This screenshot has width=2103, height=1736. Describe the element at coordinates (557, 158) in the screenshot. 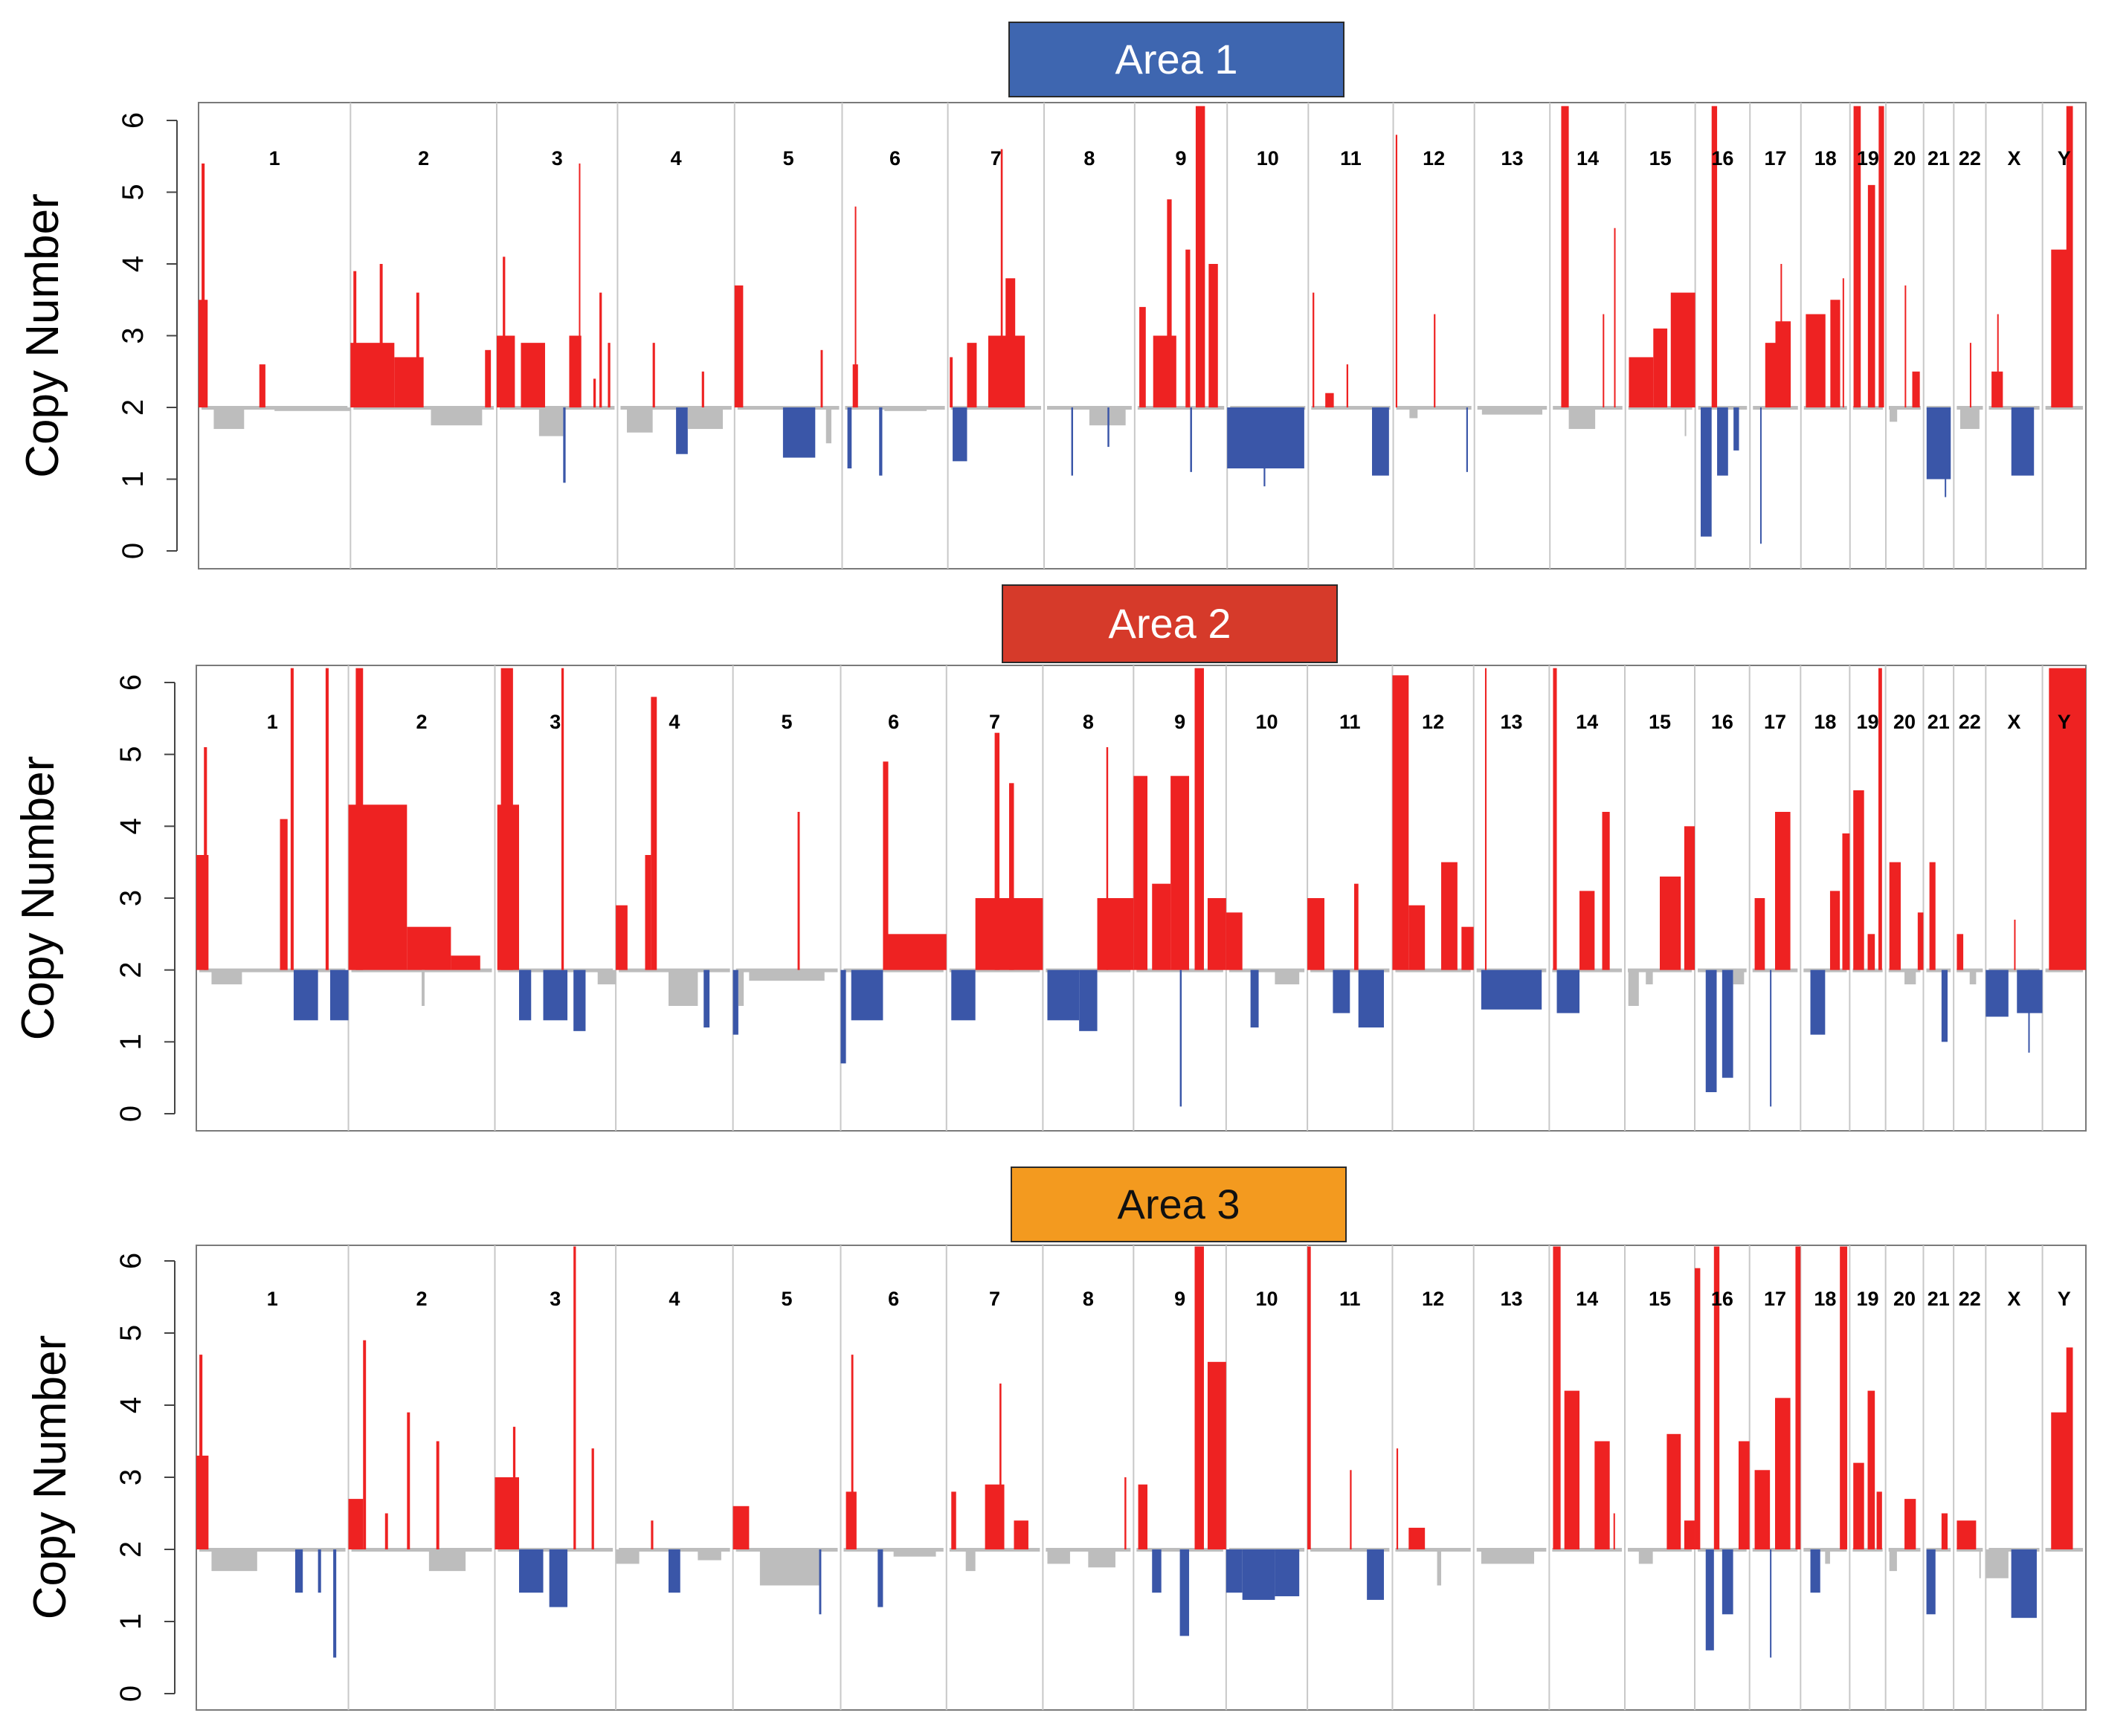

I see `chromosome-label: 3` at that location.